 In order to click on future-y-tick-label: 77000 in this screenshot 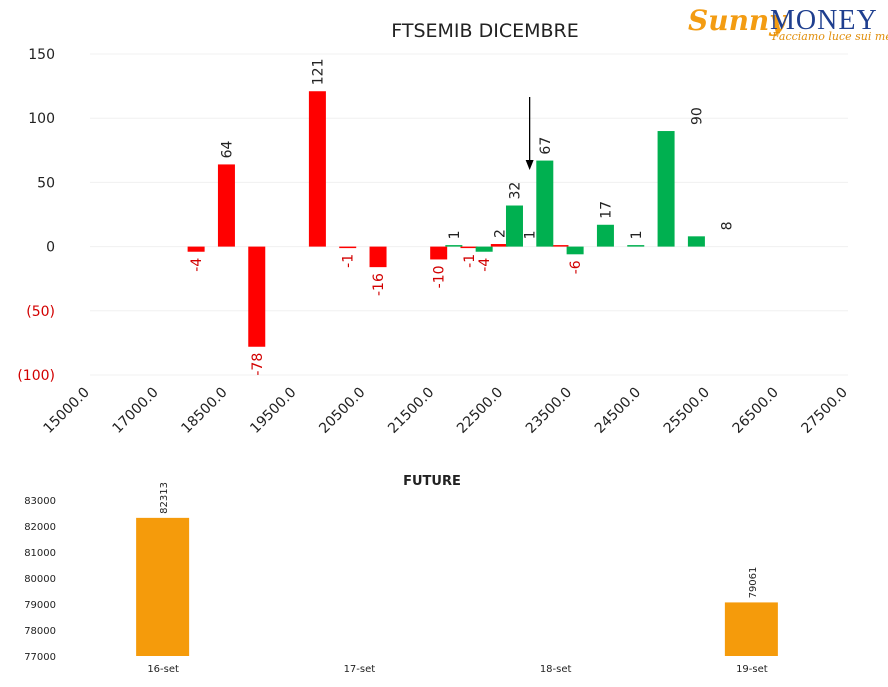, I will do `click(40, 657)`.